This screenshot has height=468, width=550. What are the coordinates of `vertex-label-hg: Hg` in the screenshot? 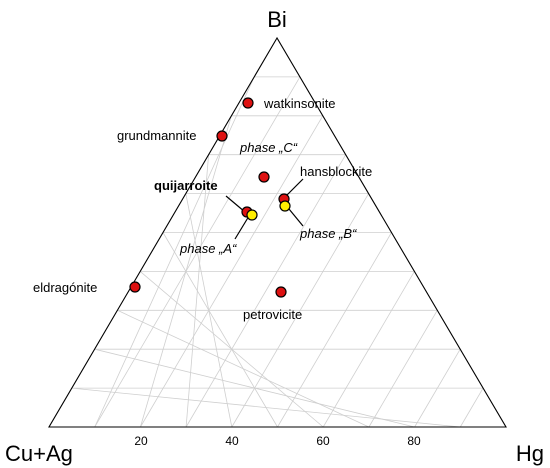 It's located at (530, 453).